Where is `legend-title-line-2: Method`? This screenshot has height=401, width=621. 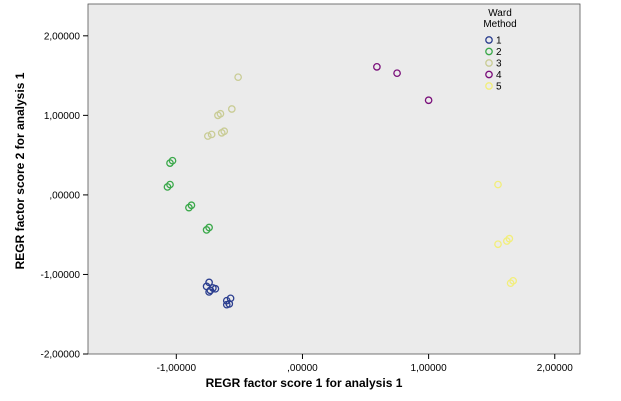
legend-title-line-2: Method is located at coordinates (499, 24).